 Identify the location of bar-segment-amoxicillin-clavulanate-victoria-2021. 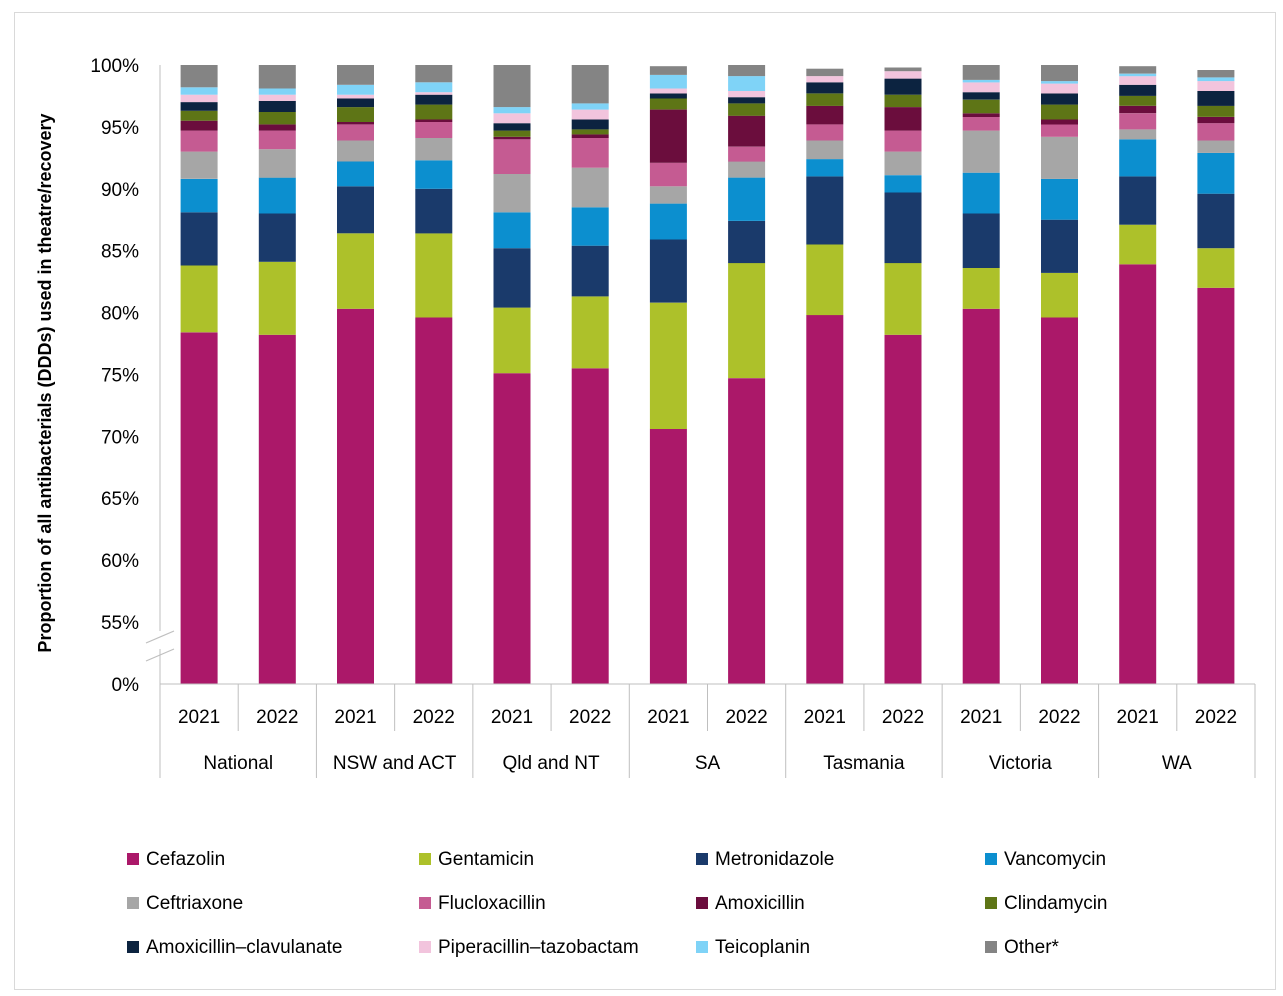
(981, 96).